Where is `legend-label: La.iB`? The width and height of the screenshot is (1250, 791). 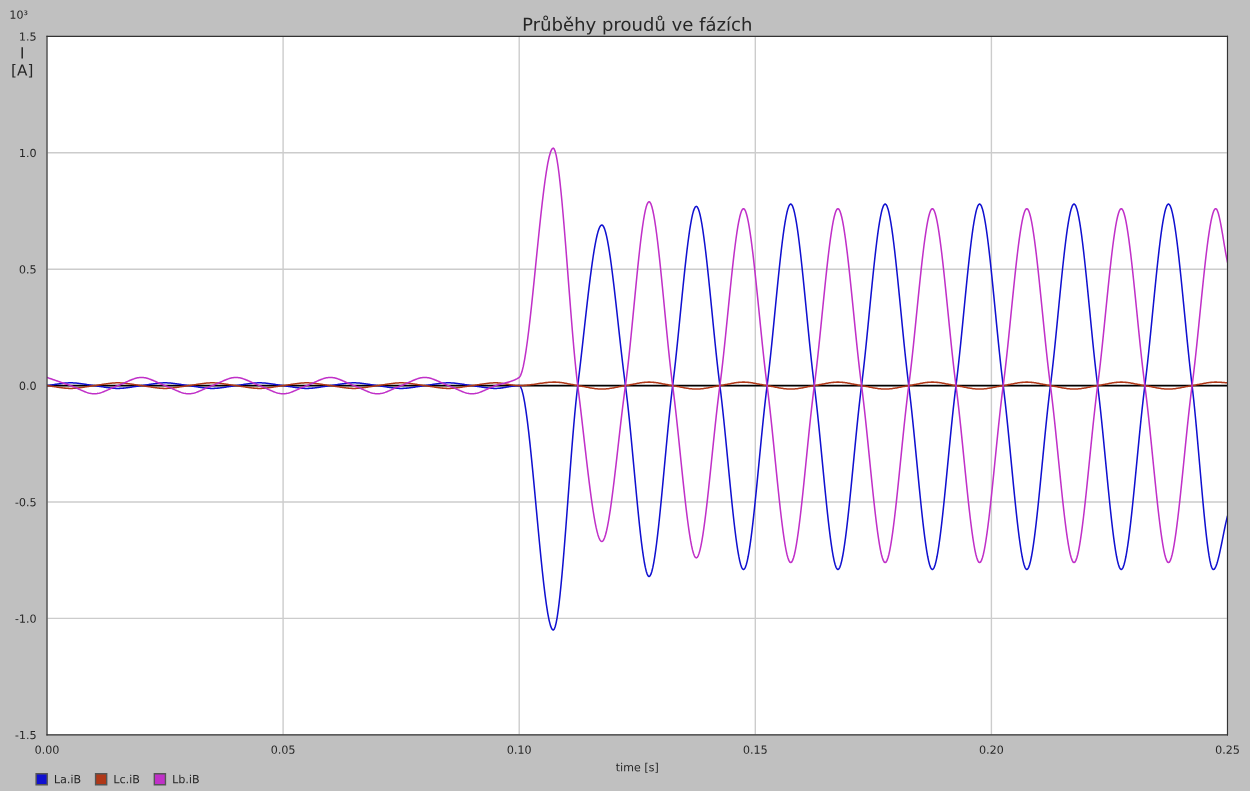 legend-label: La.iB is located at coordinates (67, 779).